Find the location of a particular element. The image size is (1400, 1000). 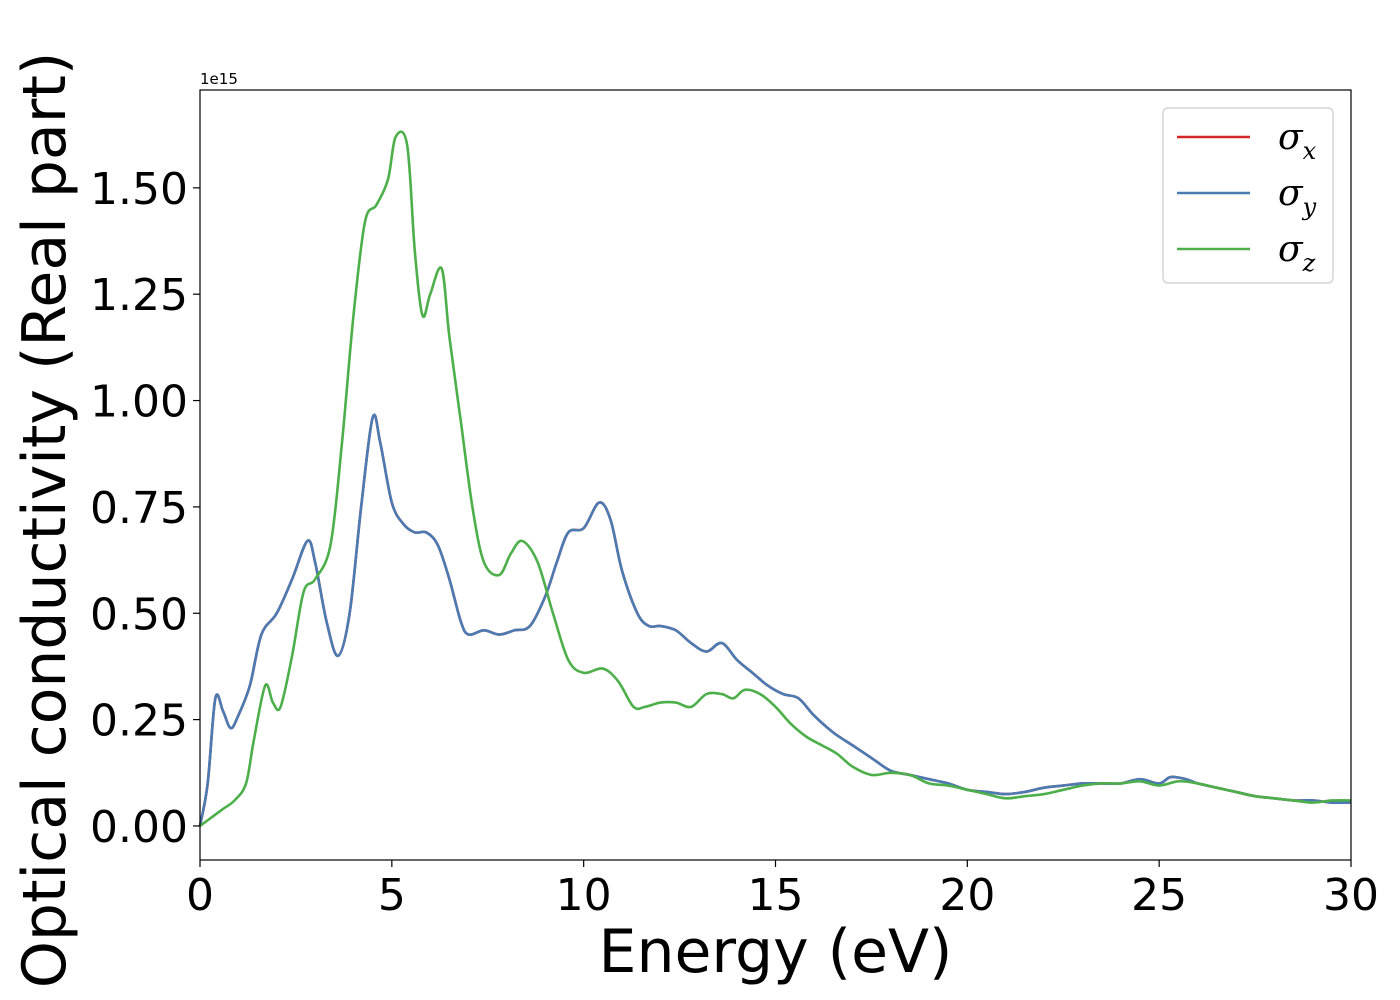

legend-label-z: σz is located at coordinates (1297, 253).